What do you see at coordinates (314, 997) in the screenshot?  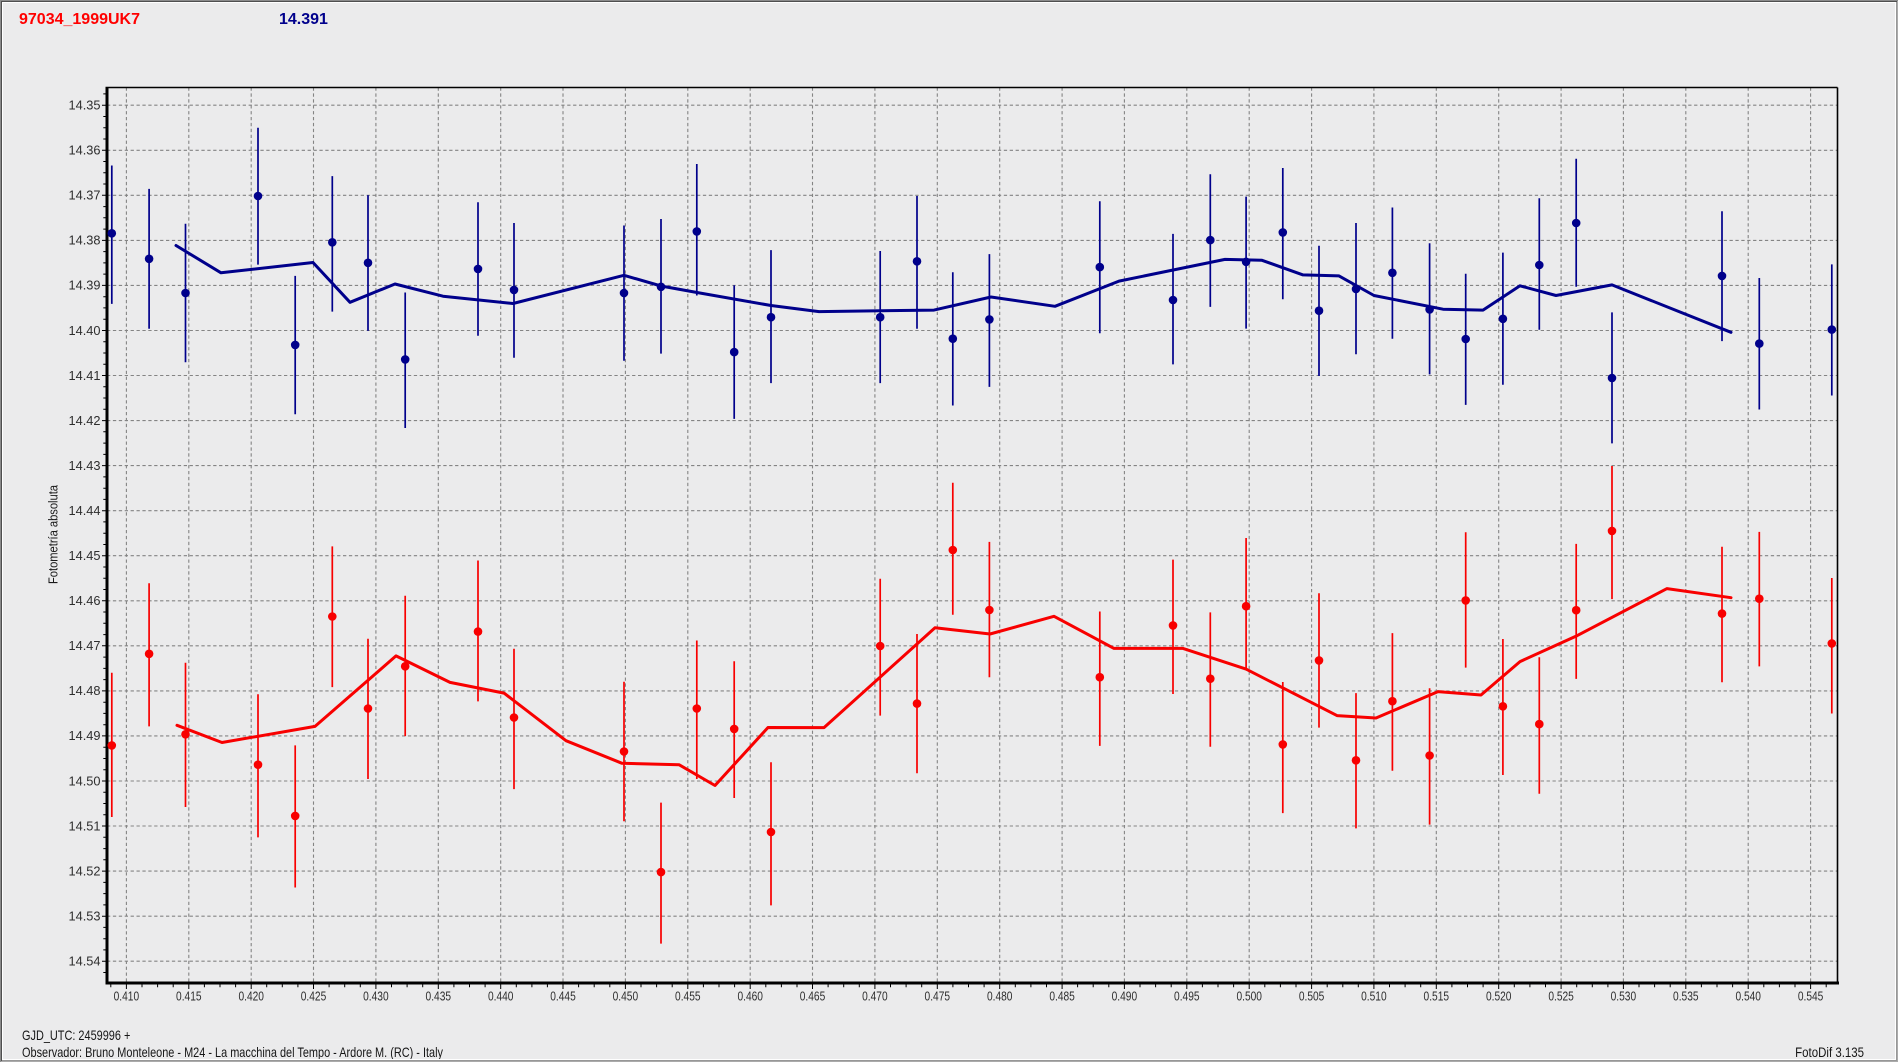 I see `svg-text: 0.425` at bounding box center [314, 997].